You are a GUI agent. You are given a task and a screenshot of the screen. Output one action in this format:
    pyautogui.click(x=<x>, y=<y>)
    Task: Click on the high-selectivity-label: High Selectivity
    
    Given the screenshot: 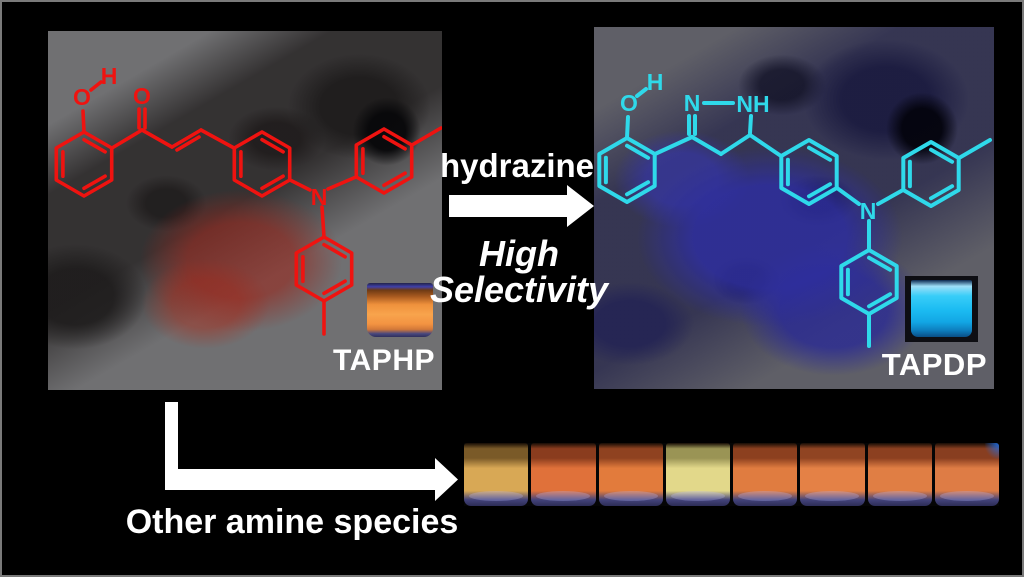 What is the action you would take?
    pyautogui.click(x=519, y=271)
    